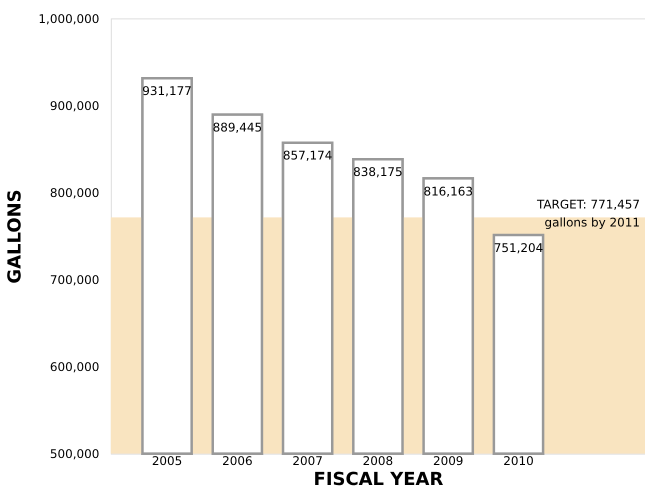 The image size is (645, 502). I want to click on y-tick-label: 900,000, so click(75, 105).